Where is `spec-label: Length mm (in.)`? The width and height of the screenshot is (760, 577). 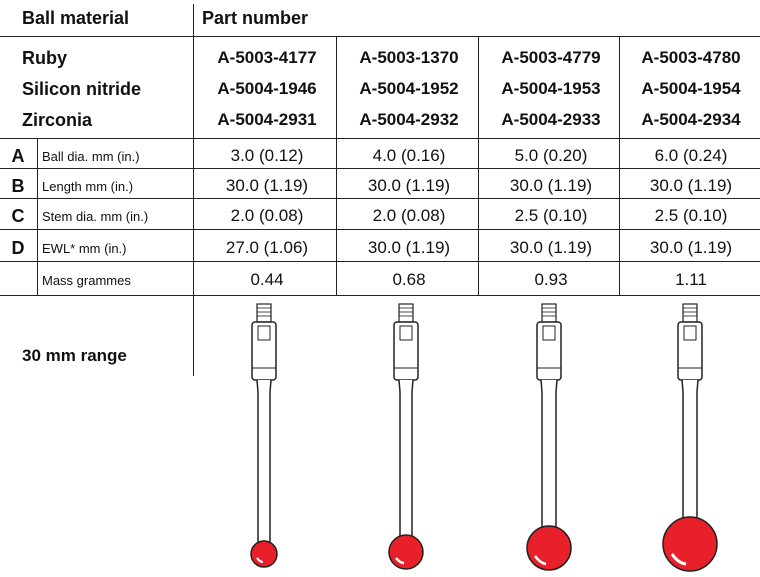 spec-label: Length mm (in.) is located at coordinates (88, 186).